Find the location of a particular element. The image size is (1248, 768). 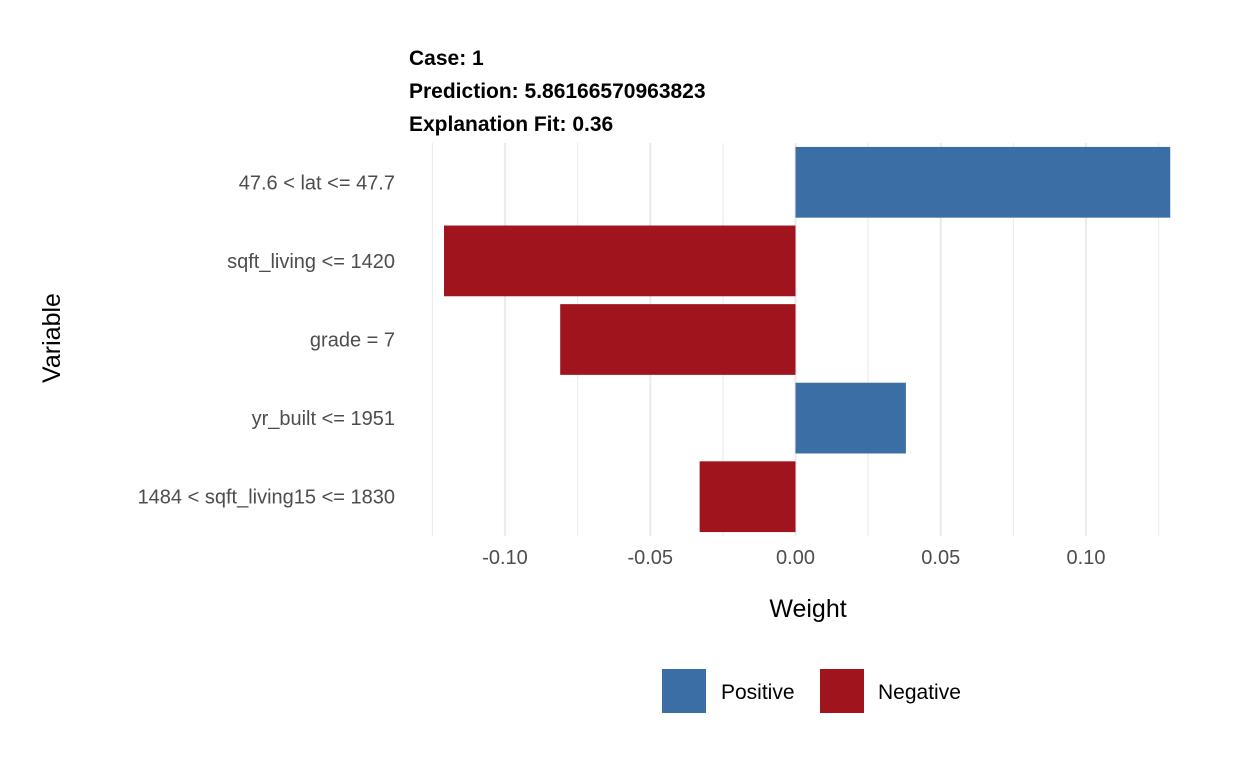

x-tick-label: 0.10 is located at coordinates (1086, 558).